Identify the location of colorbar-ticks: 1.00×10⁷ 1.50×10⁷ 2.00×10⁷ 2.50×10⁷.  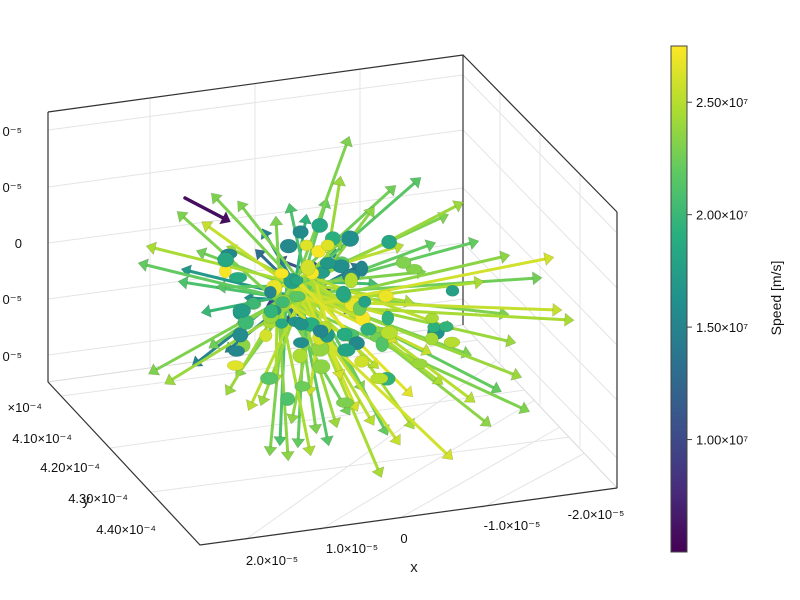
(717, 271).